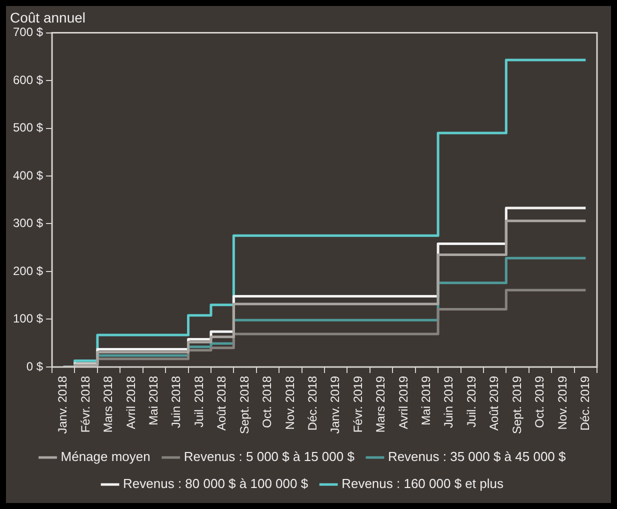 Image resolution: width=617 pixels, height=509 pixels. What do you see at coordinates (28, 271) in the screenshot?
I see `y-tick-label: 200 $` at bounding box center [28, 271].